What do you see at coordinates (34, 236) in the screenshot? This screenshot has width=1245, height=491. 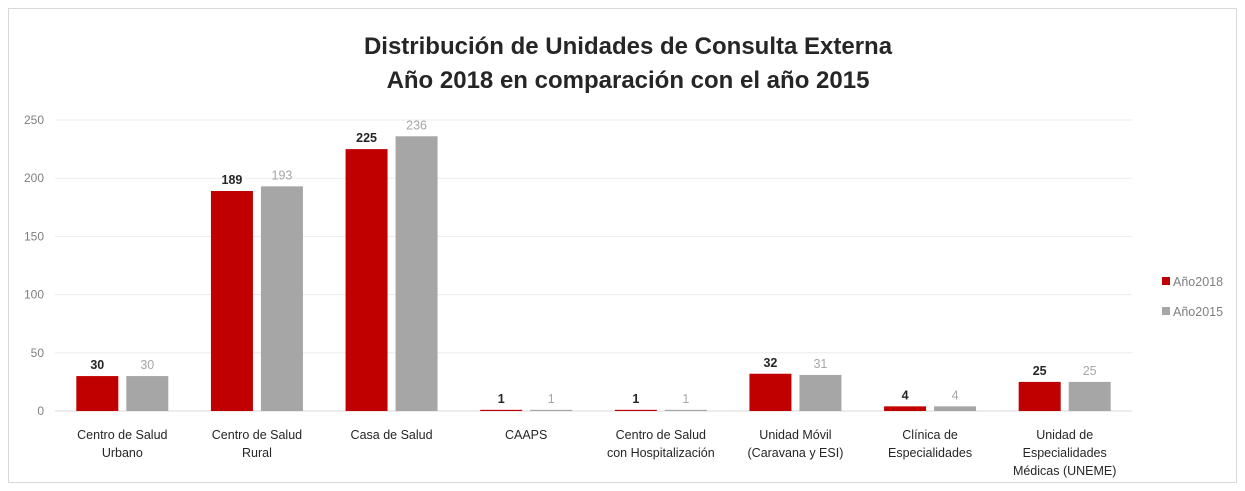 I see `y-tick-label: 150` at bounding box center [34, 236].